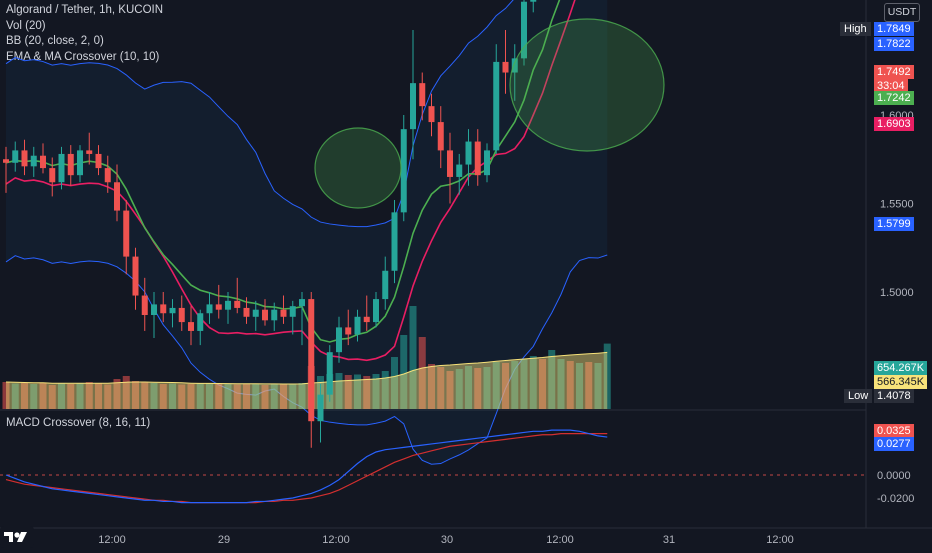 Image resolution: width=932 pixels, height=553 pixels. I want to click on time-axis-label: 29, so click(224, 540).